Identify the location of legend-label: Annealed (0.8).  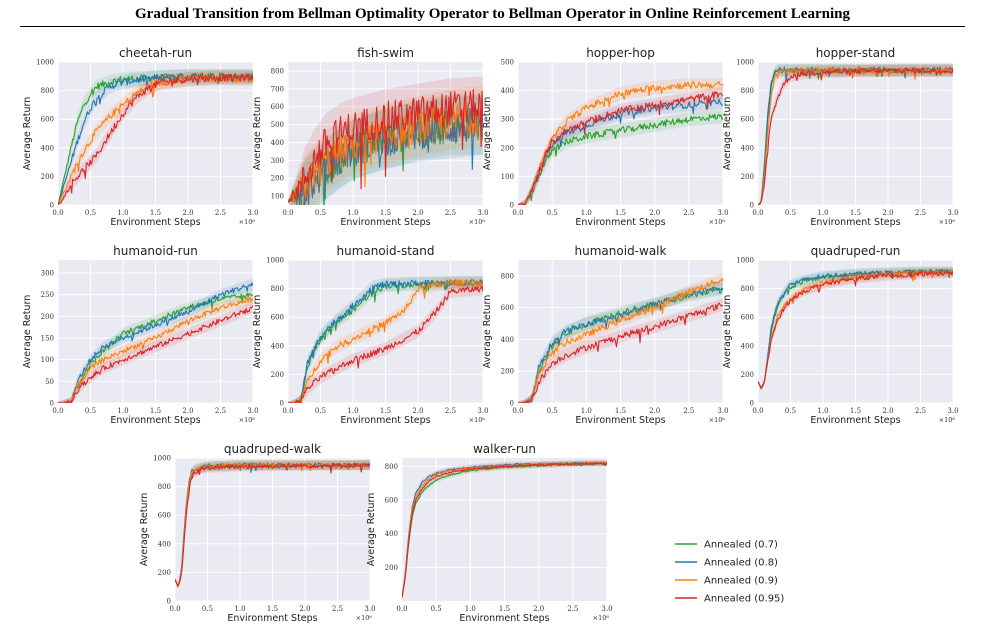
(741, 563).